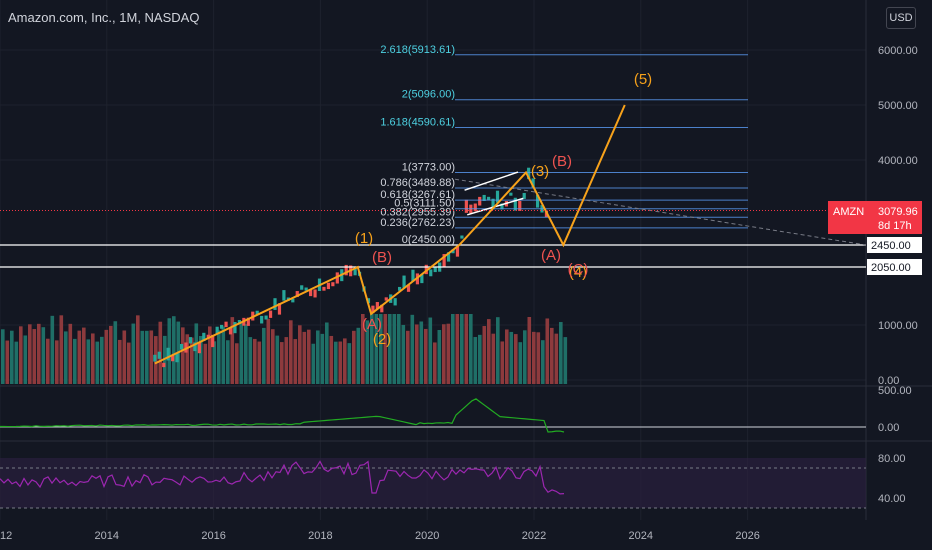 This screenshot has height=550, width=932. Describe the element at coordinates (491, 181) in the screenshot. I see `channel-upper-line` at that location.